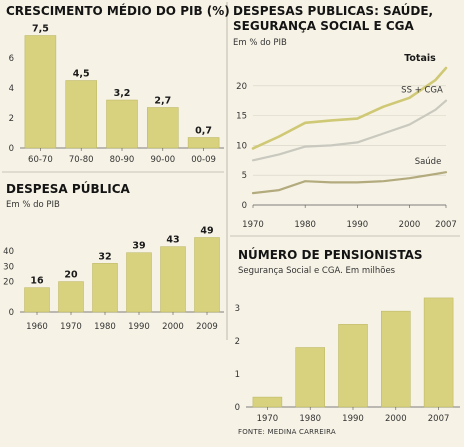 This screenshot has height=447, width=464. I want to click on despesa-category-label-1: 1970, so click(71, 327).